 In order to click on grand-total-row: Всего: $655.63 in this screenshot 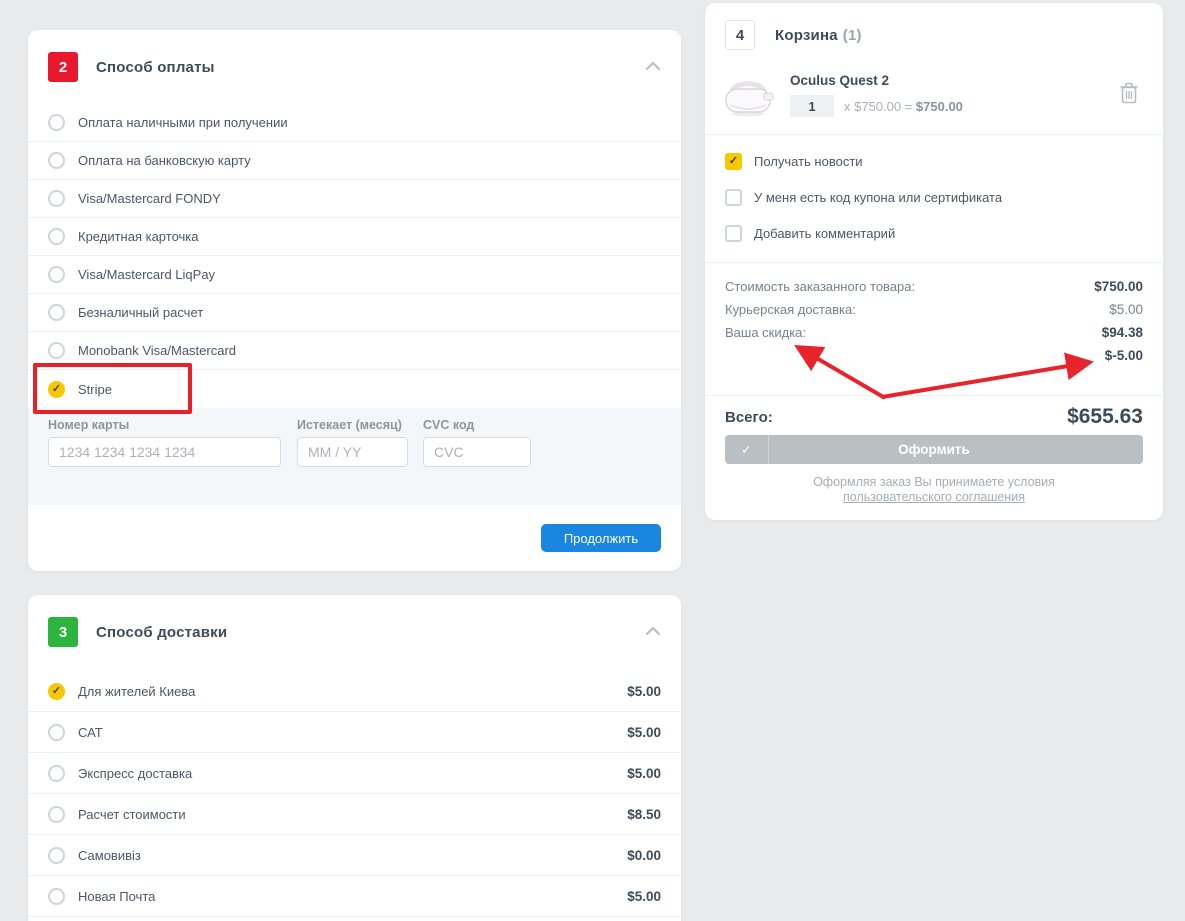, I will do `click(934, 417)`.